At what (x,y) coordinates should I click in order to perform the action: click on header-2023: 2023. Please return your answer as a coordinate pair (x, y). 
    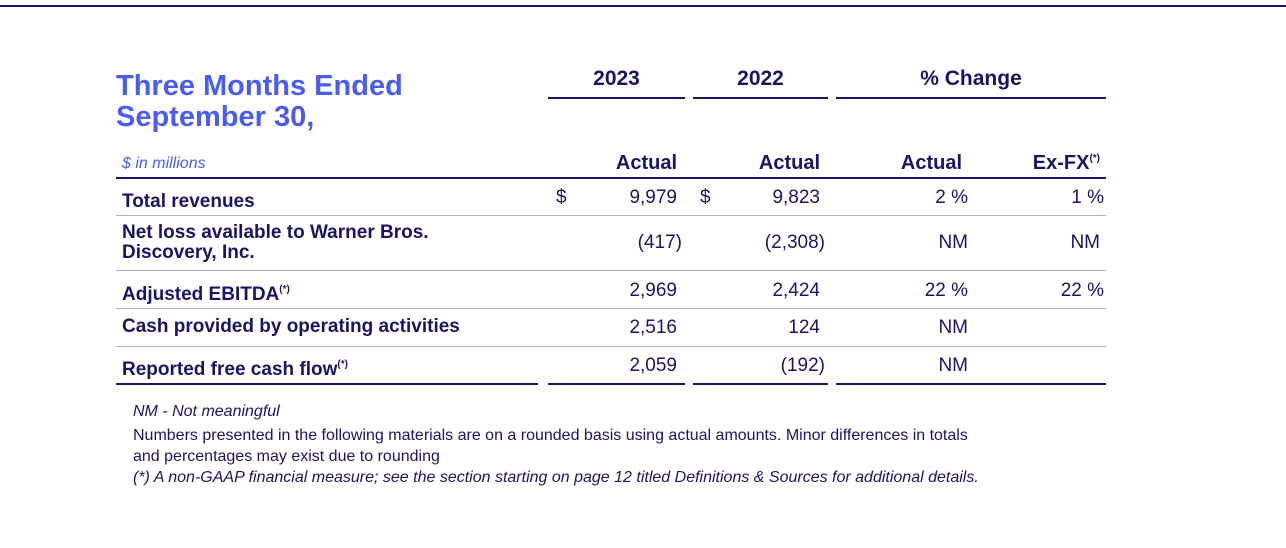
    Looking at the image, I should click on (616, 78).